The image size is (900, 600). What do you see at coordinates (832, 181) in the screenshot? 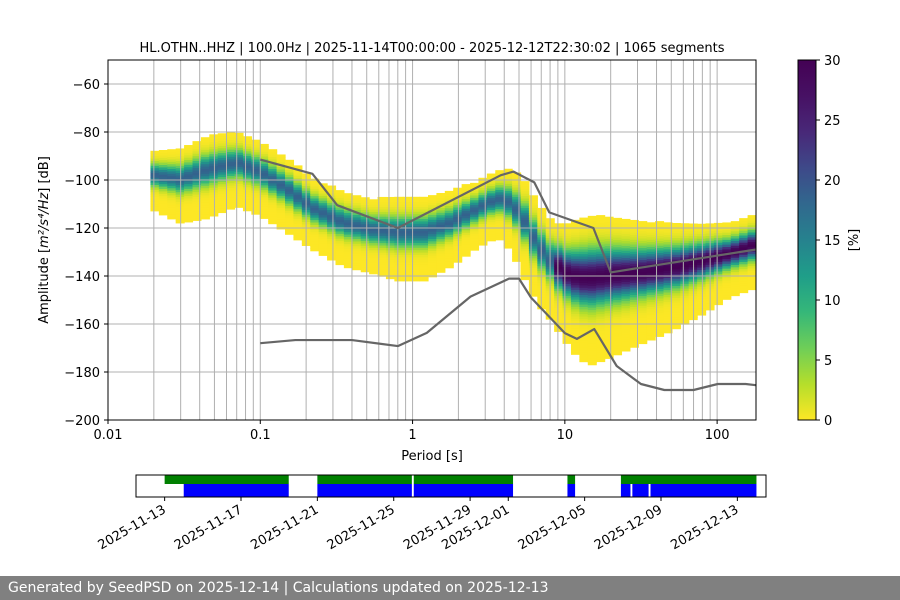
I see `colorbar-tick-label: 20` at bounding box center [832, 181].